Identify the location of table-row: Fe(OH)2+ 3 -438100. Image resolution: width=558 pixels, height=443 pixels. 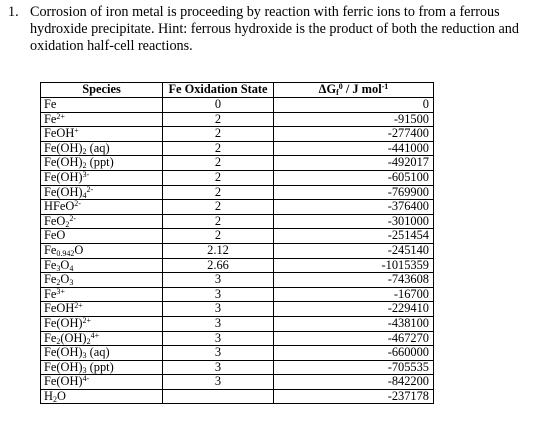
(237, 323).